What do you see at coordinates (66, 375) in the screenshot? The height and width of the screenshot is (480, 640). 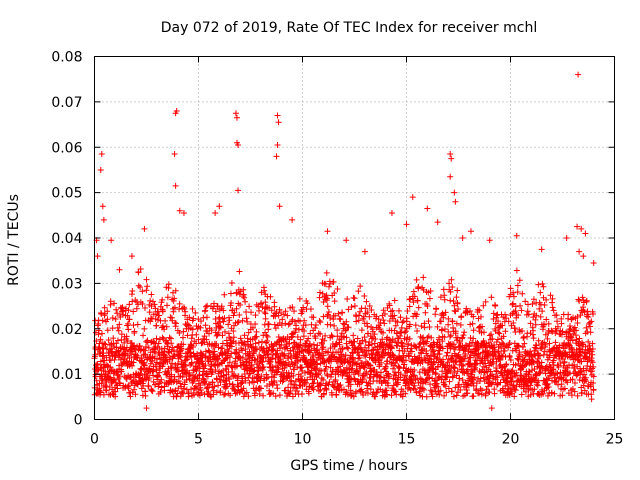 I see `y-tick-label: 0.01` at bounding box center [66, 375].